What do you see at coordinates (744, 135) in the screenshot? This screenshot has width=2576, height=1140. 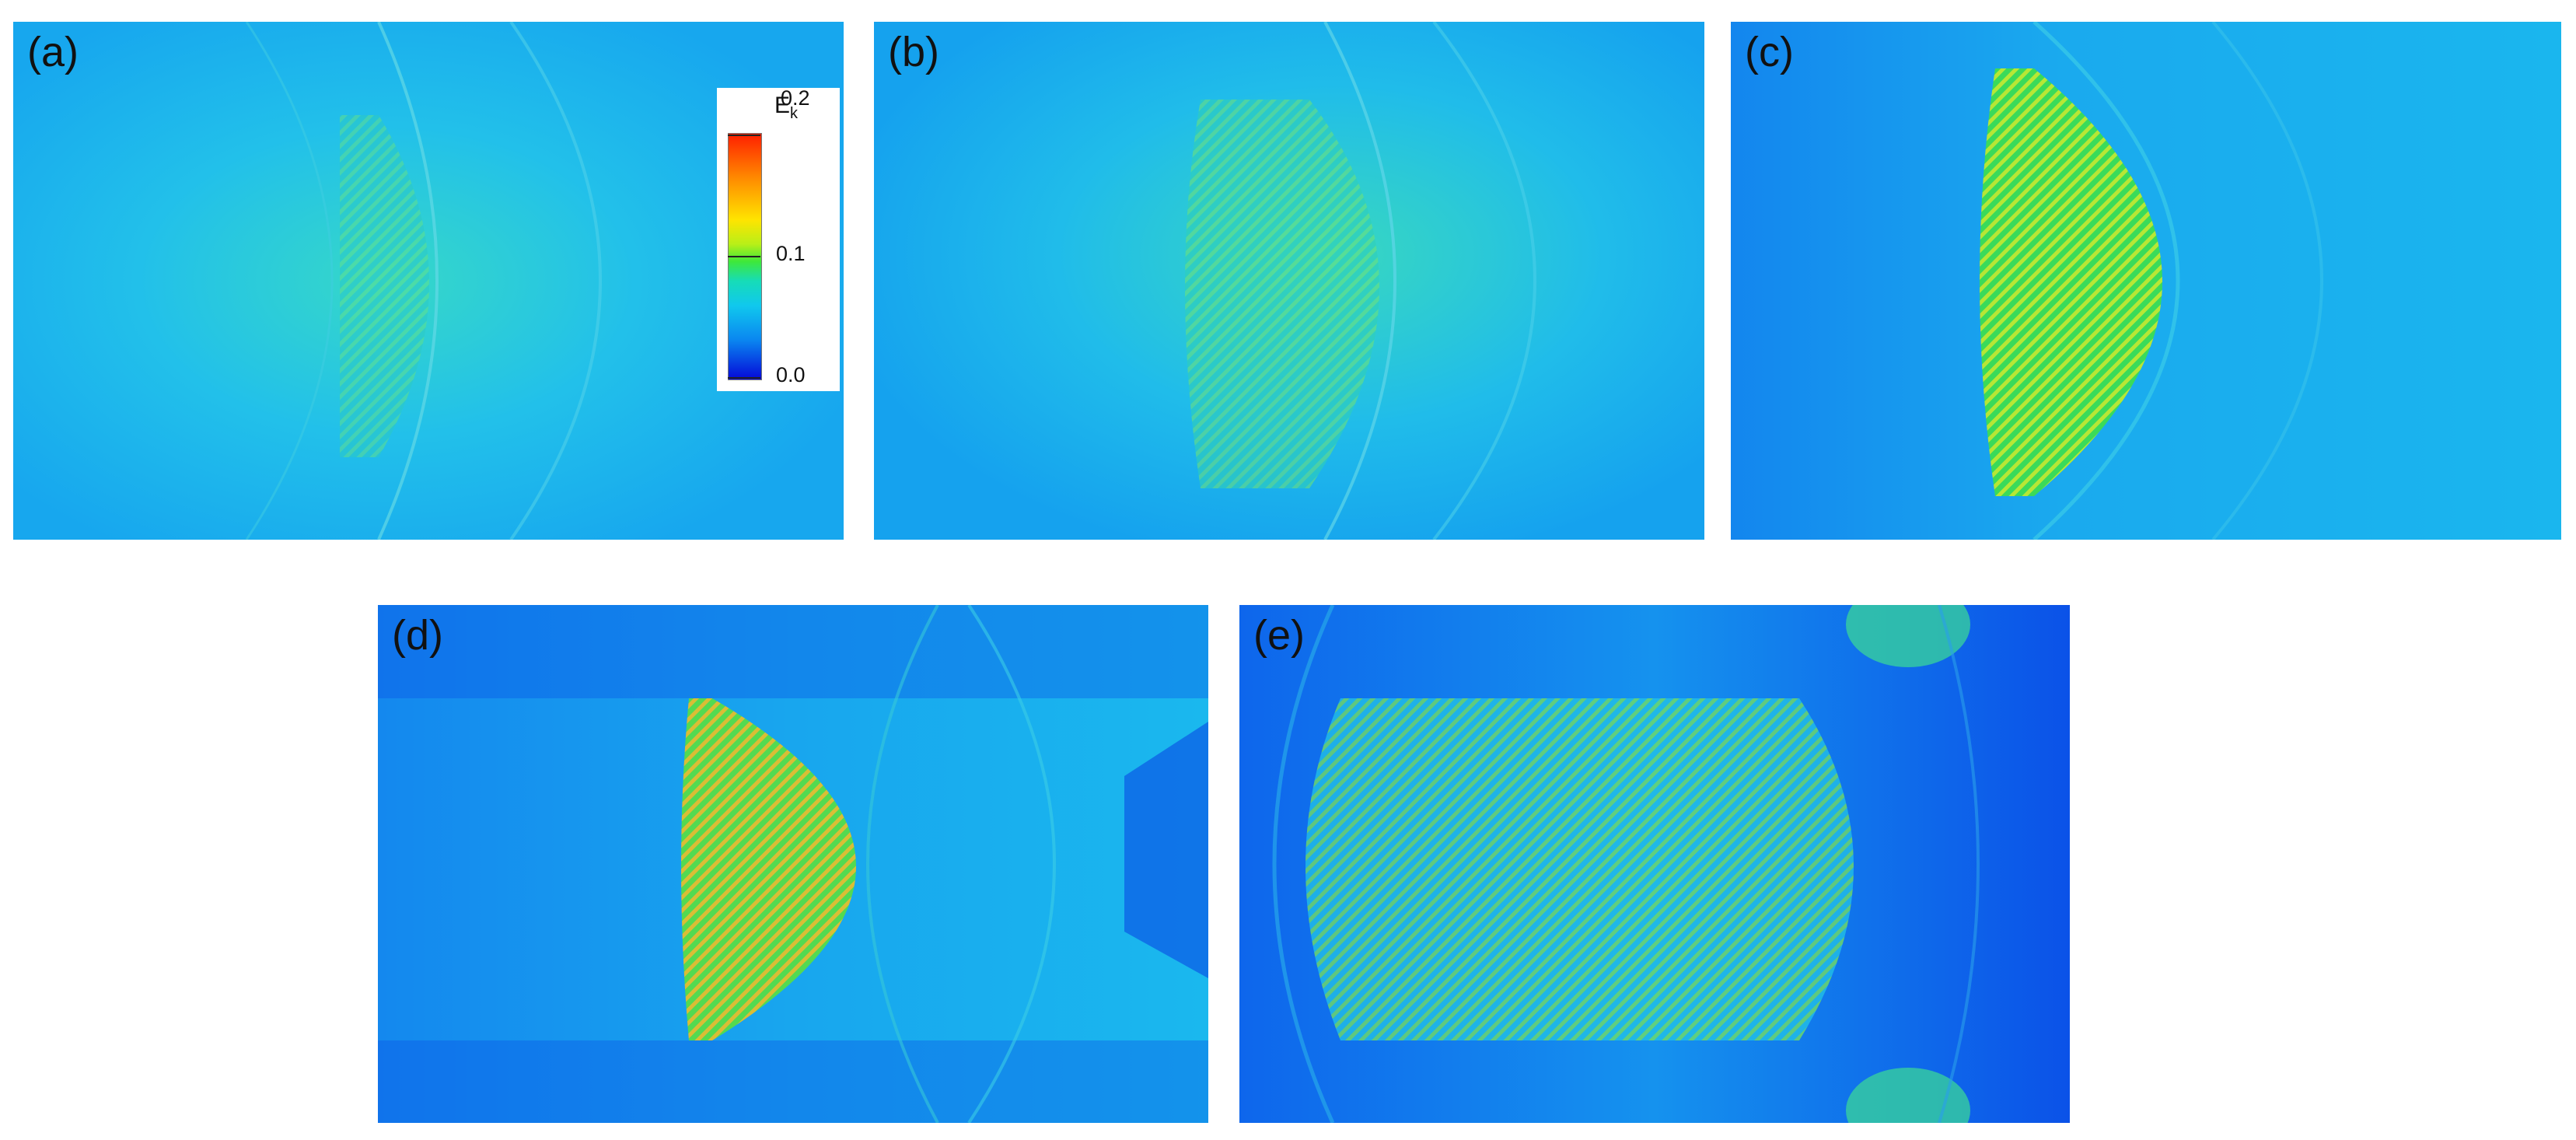 I see `colorbar-tick-top` at bounding box center [744, 135].